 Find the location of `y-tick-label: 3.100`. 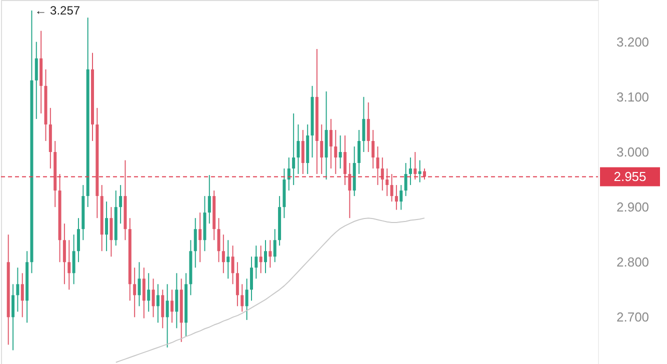

y-tick-label: 3.100 is located at coordinates (633, 96).